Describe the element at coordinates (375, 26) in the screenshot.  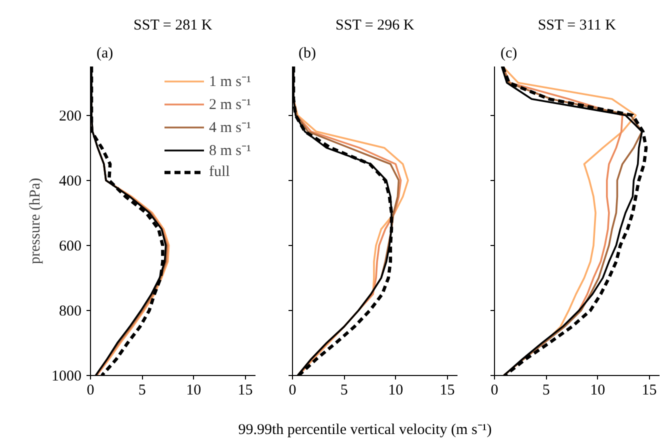
I see `chart-title: SST = 296 K` at that location.